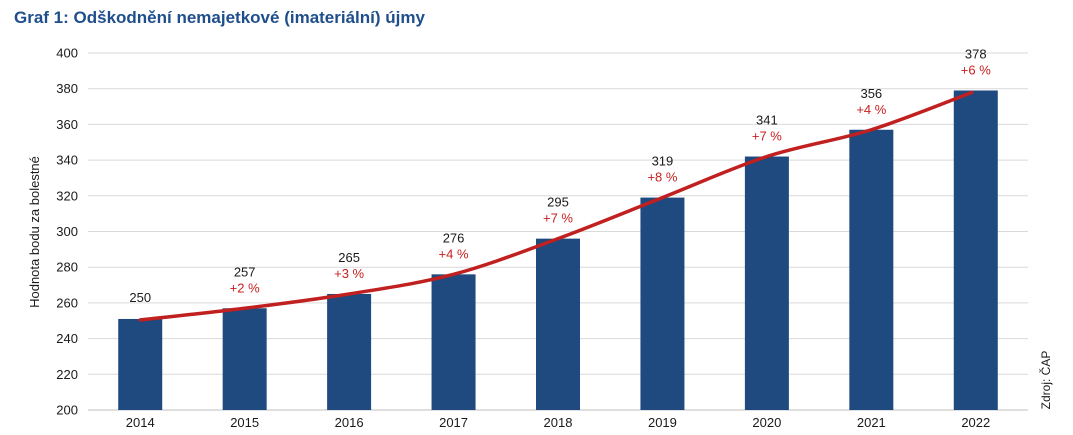 This screenshot has height=435, width=1073. Describe the element at coordinates (663, 161) in the screenshot. I see `value-label: 319` at that location.